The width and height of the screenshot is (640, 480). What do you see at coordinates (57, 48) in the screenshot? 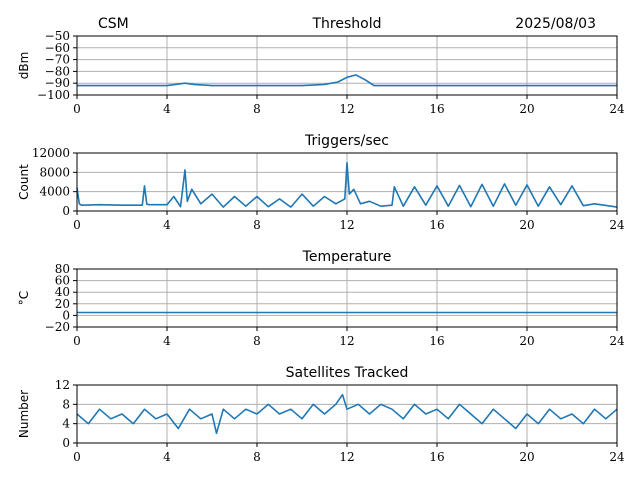
I see `y-tick-label: −60` at bounding box center [57, 48].